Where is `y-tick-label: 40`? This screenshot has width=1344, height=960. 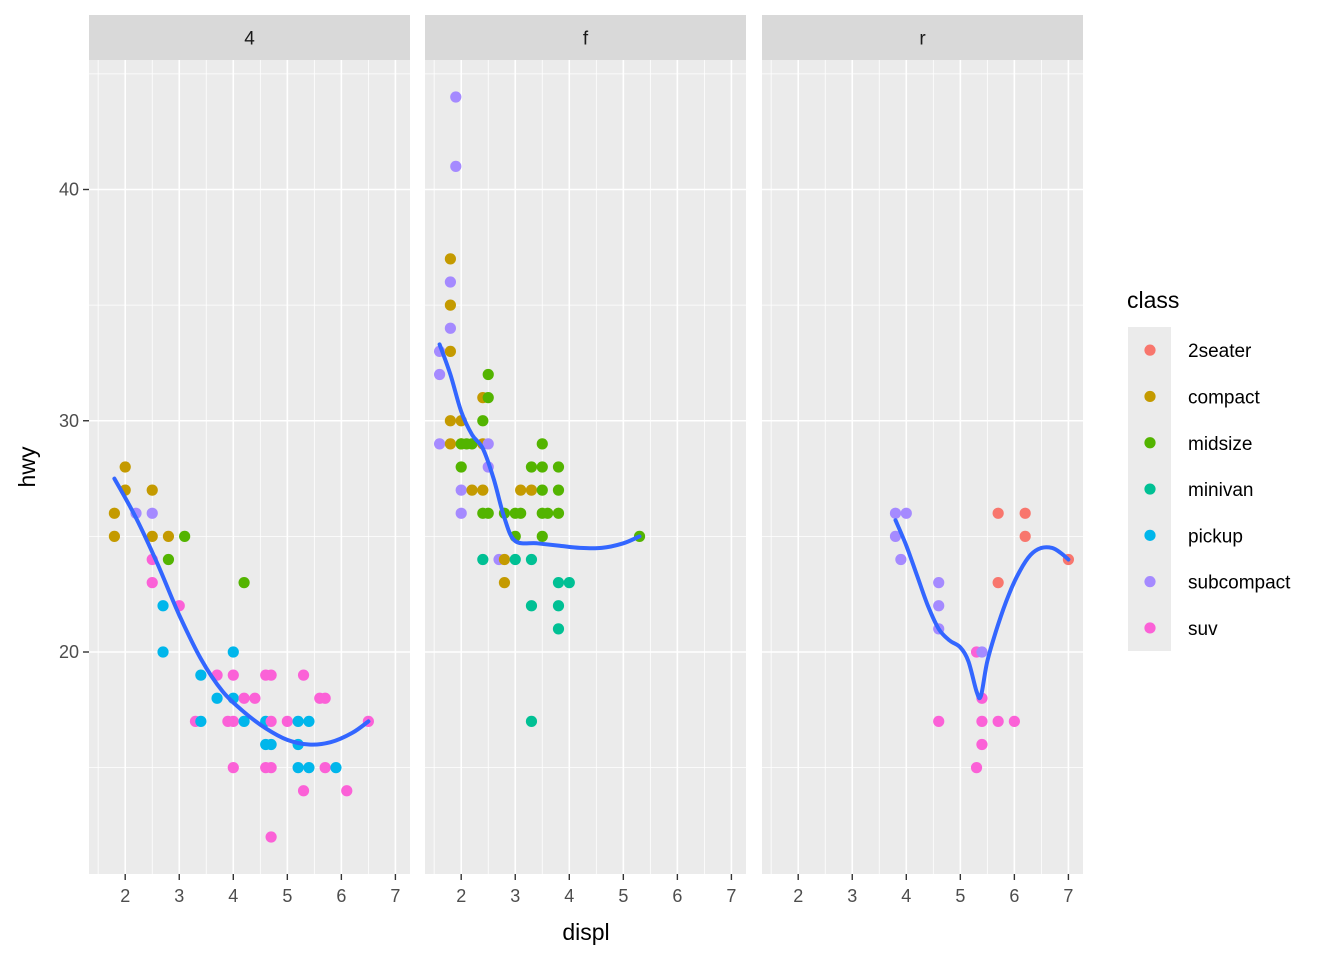 y-tick-label: 40 is located at coordinates (69, 190).